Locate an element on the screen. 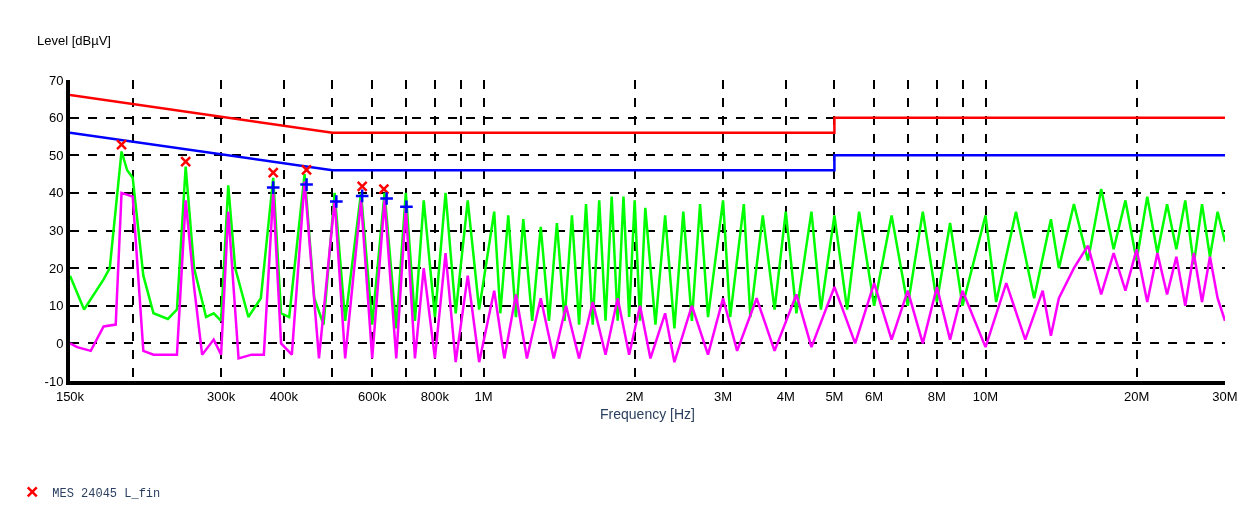 The width and height of the screenshot is (1255, 518). y-tick-label: 10 is located at coordinates (56, 306).